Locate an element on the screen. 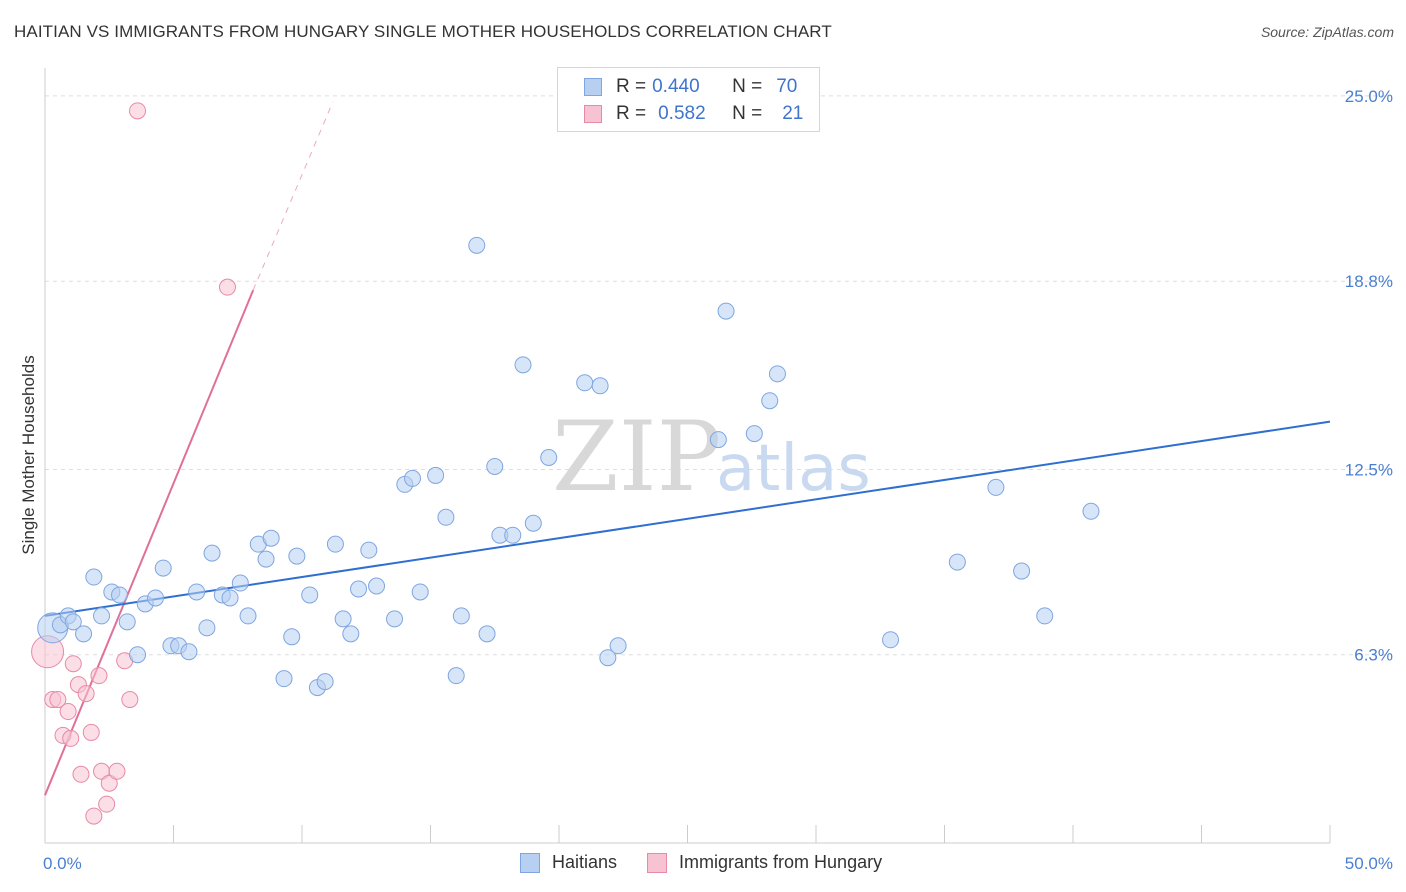 The height and width of the screenshot is (892, 1406). watermark-atlas: atlas is located at coordinates (793, 469).